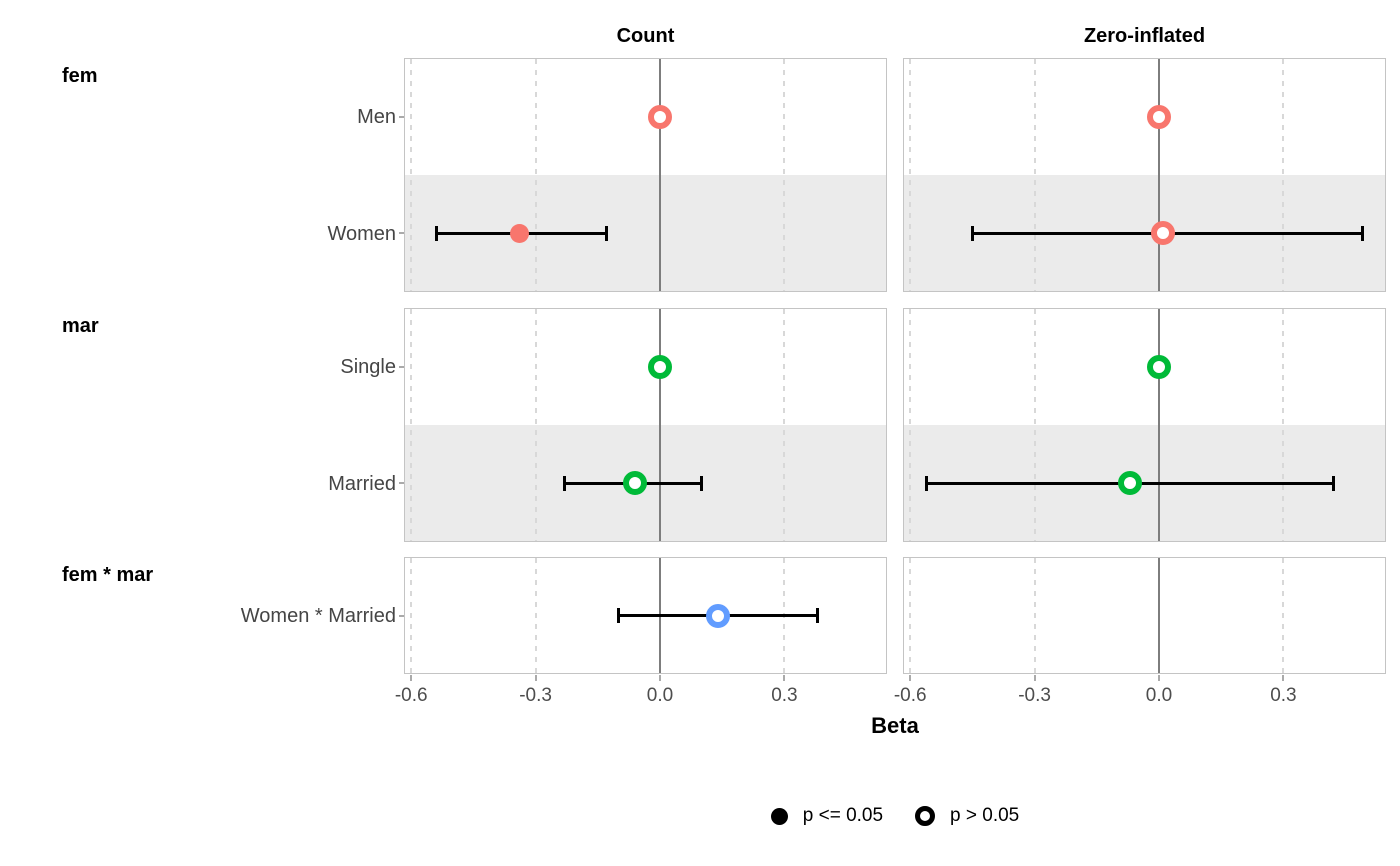  What do you see at coordinates (80, 76) in the screenshot?
I see `group-label-fem: fem` at bounding box center [80, 76].